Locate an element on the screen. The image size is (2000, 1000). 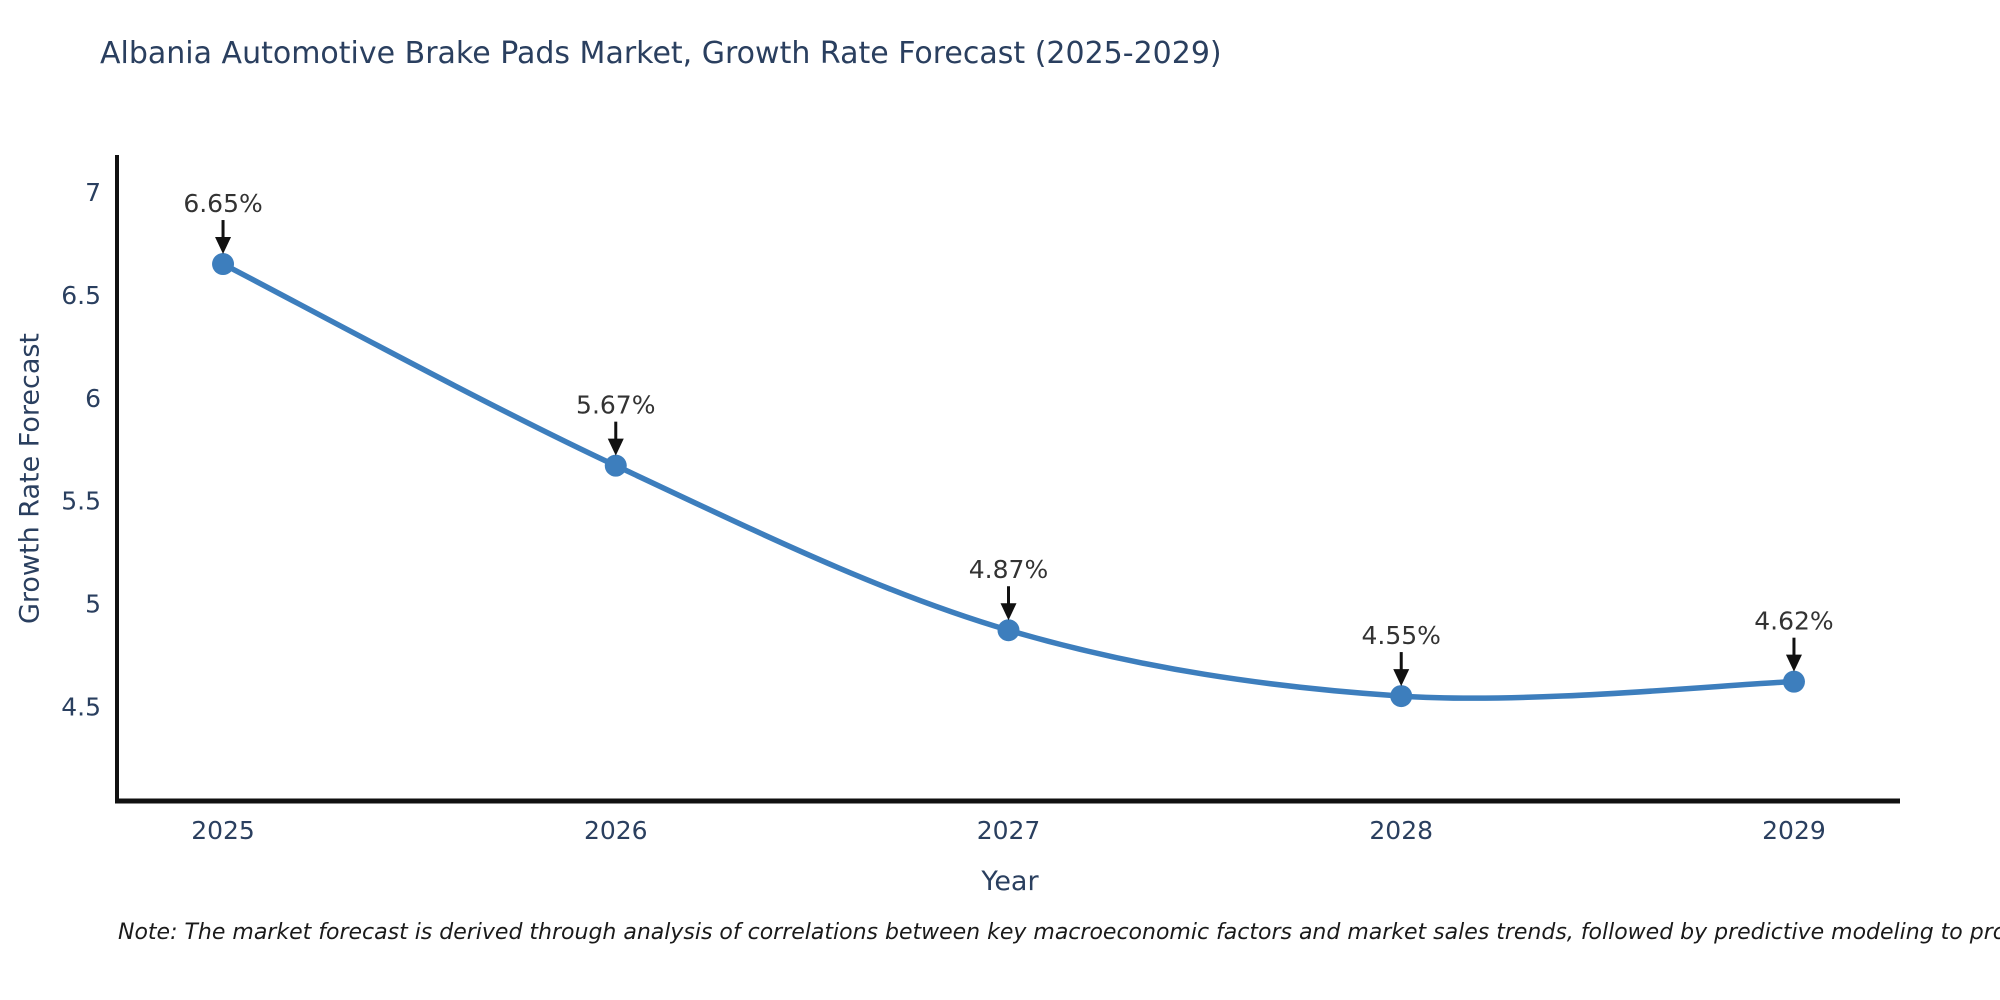
y-tick-label: 5 is located at coordinates (93, 603).